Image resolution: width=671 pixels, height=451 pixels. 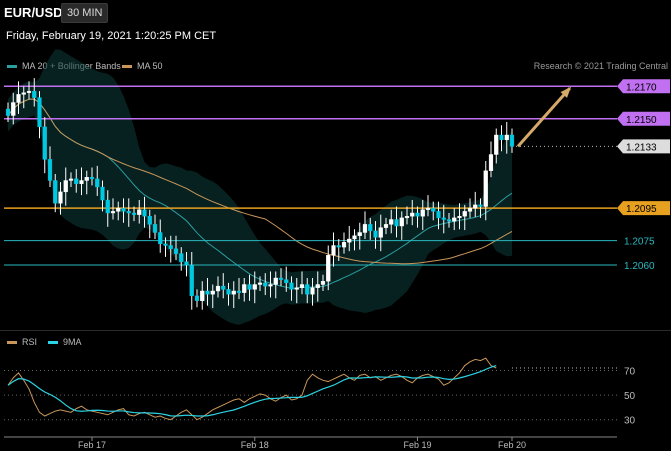 What do you see at coordinates (12, 342) in the screenshot?
I see `legend-rsi-swatch` at bounding box center [12, 342].